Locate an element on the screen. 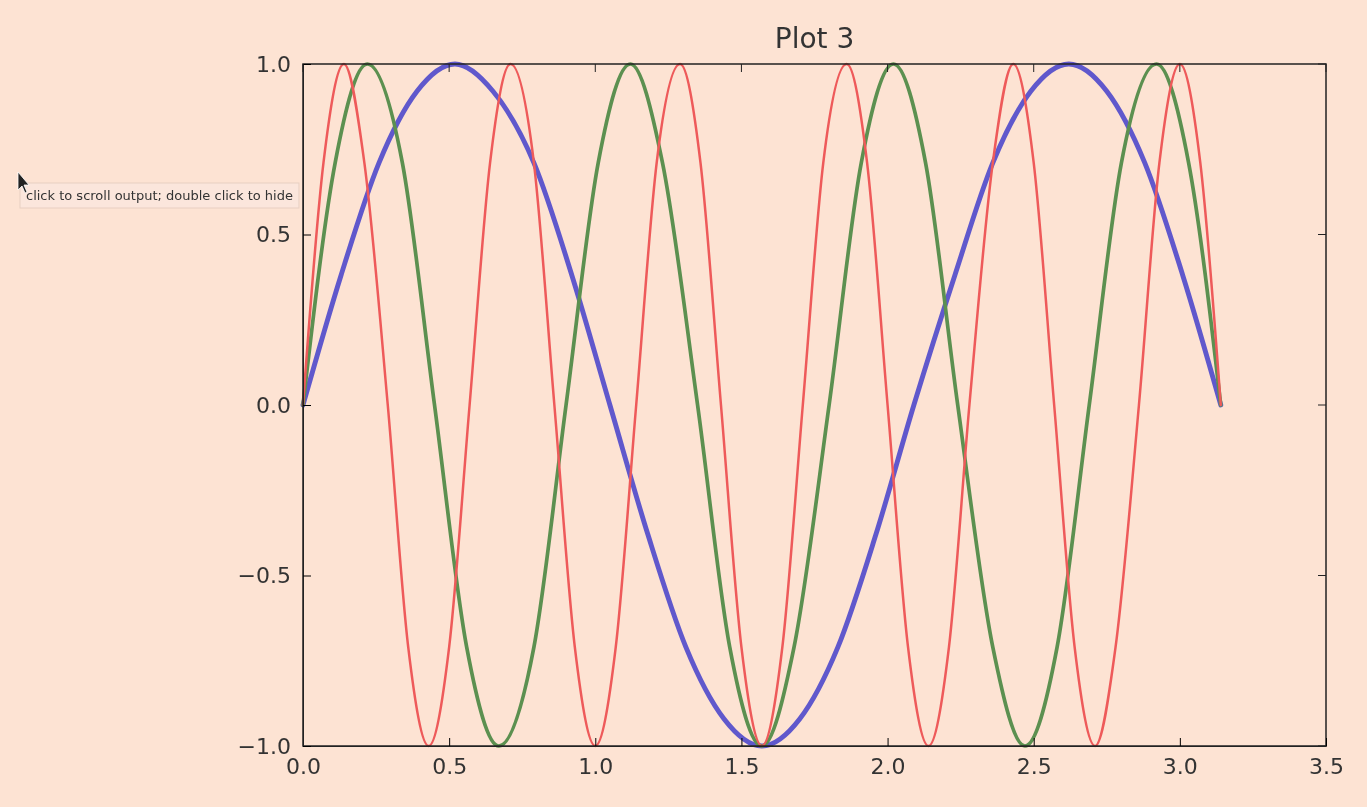  x-tick-label: 1.0 is located at coordinates (596, 766).